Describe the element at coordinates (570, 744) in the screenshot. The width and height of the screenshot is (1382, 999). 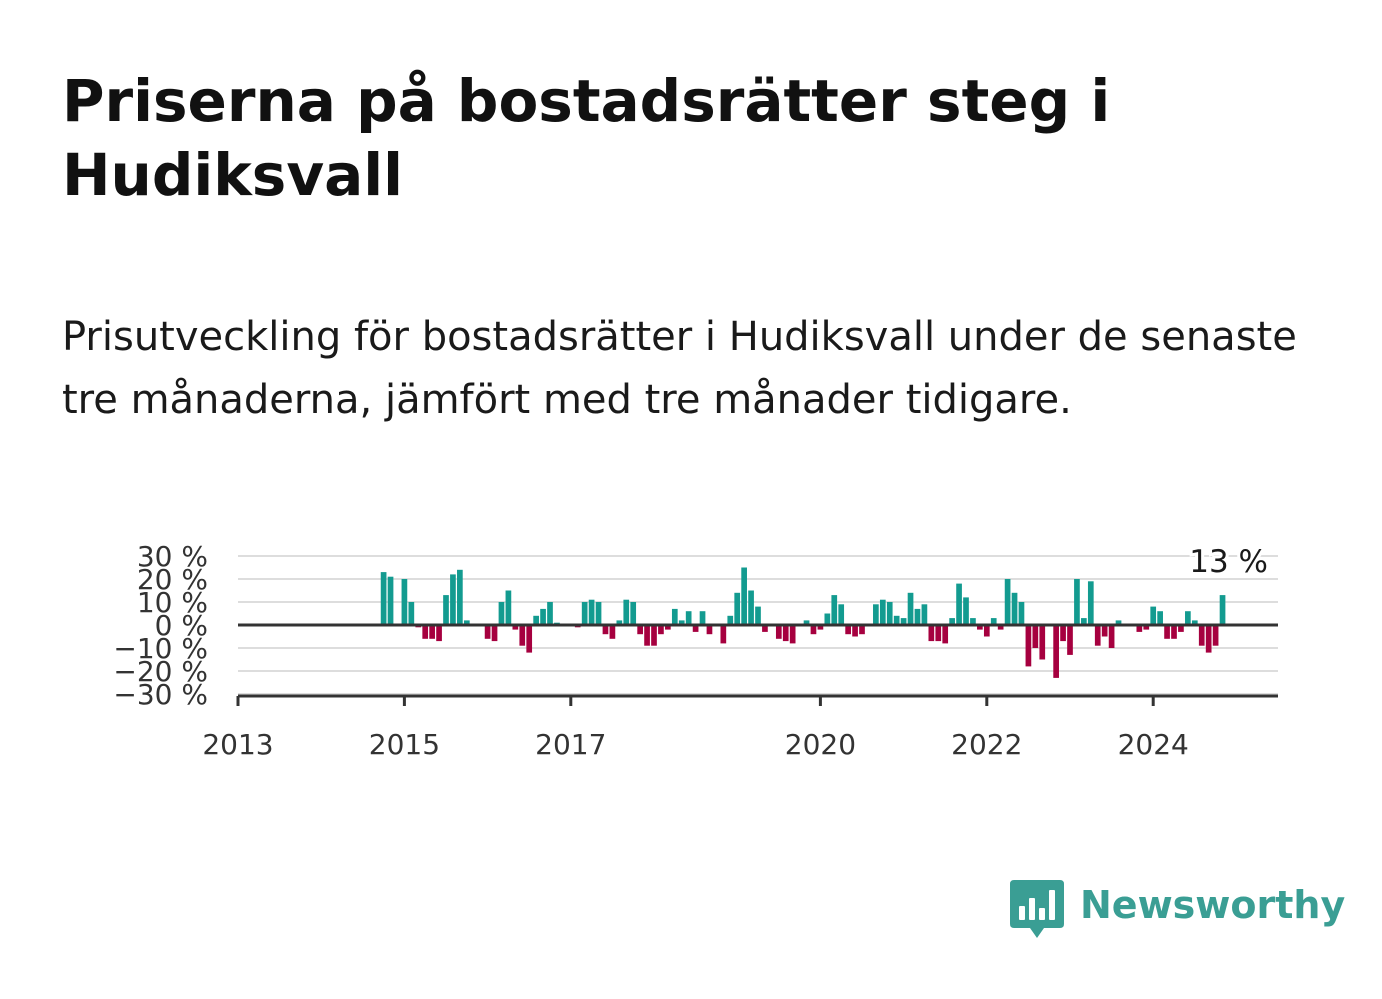
I see `x-tick-label: 2017` at that location.